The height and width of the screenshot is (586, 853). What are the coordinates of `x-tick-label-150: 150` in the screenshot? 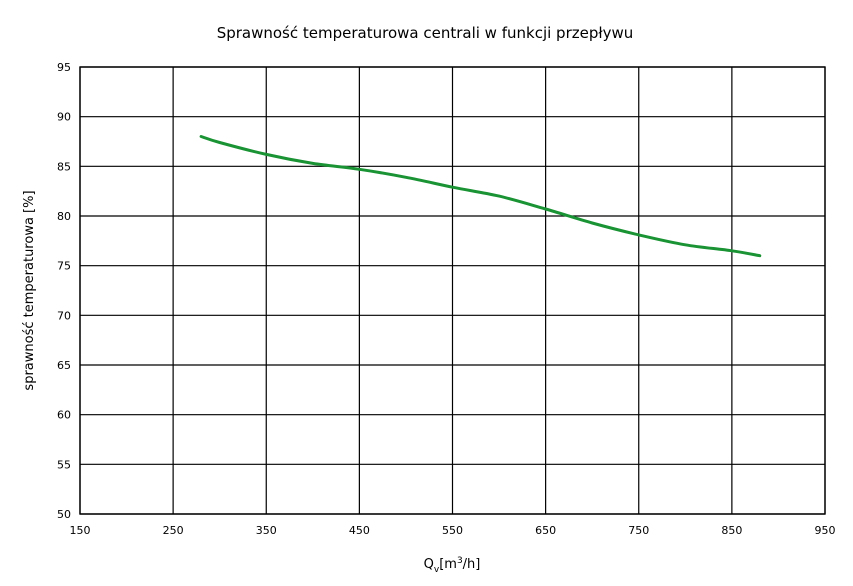 It's located at (80, 530).